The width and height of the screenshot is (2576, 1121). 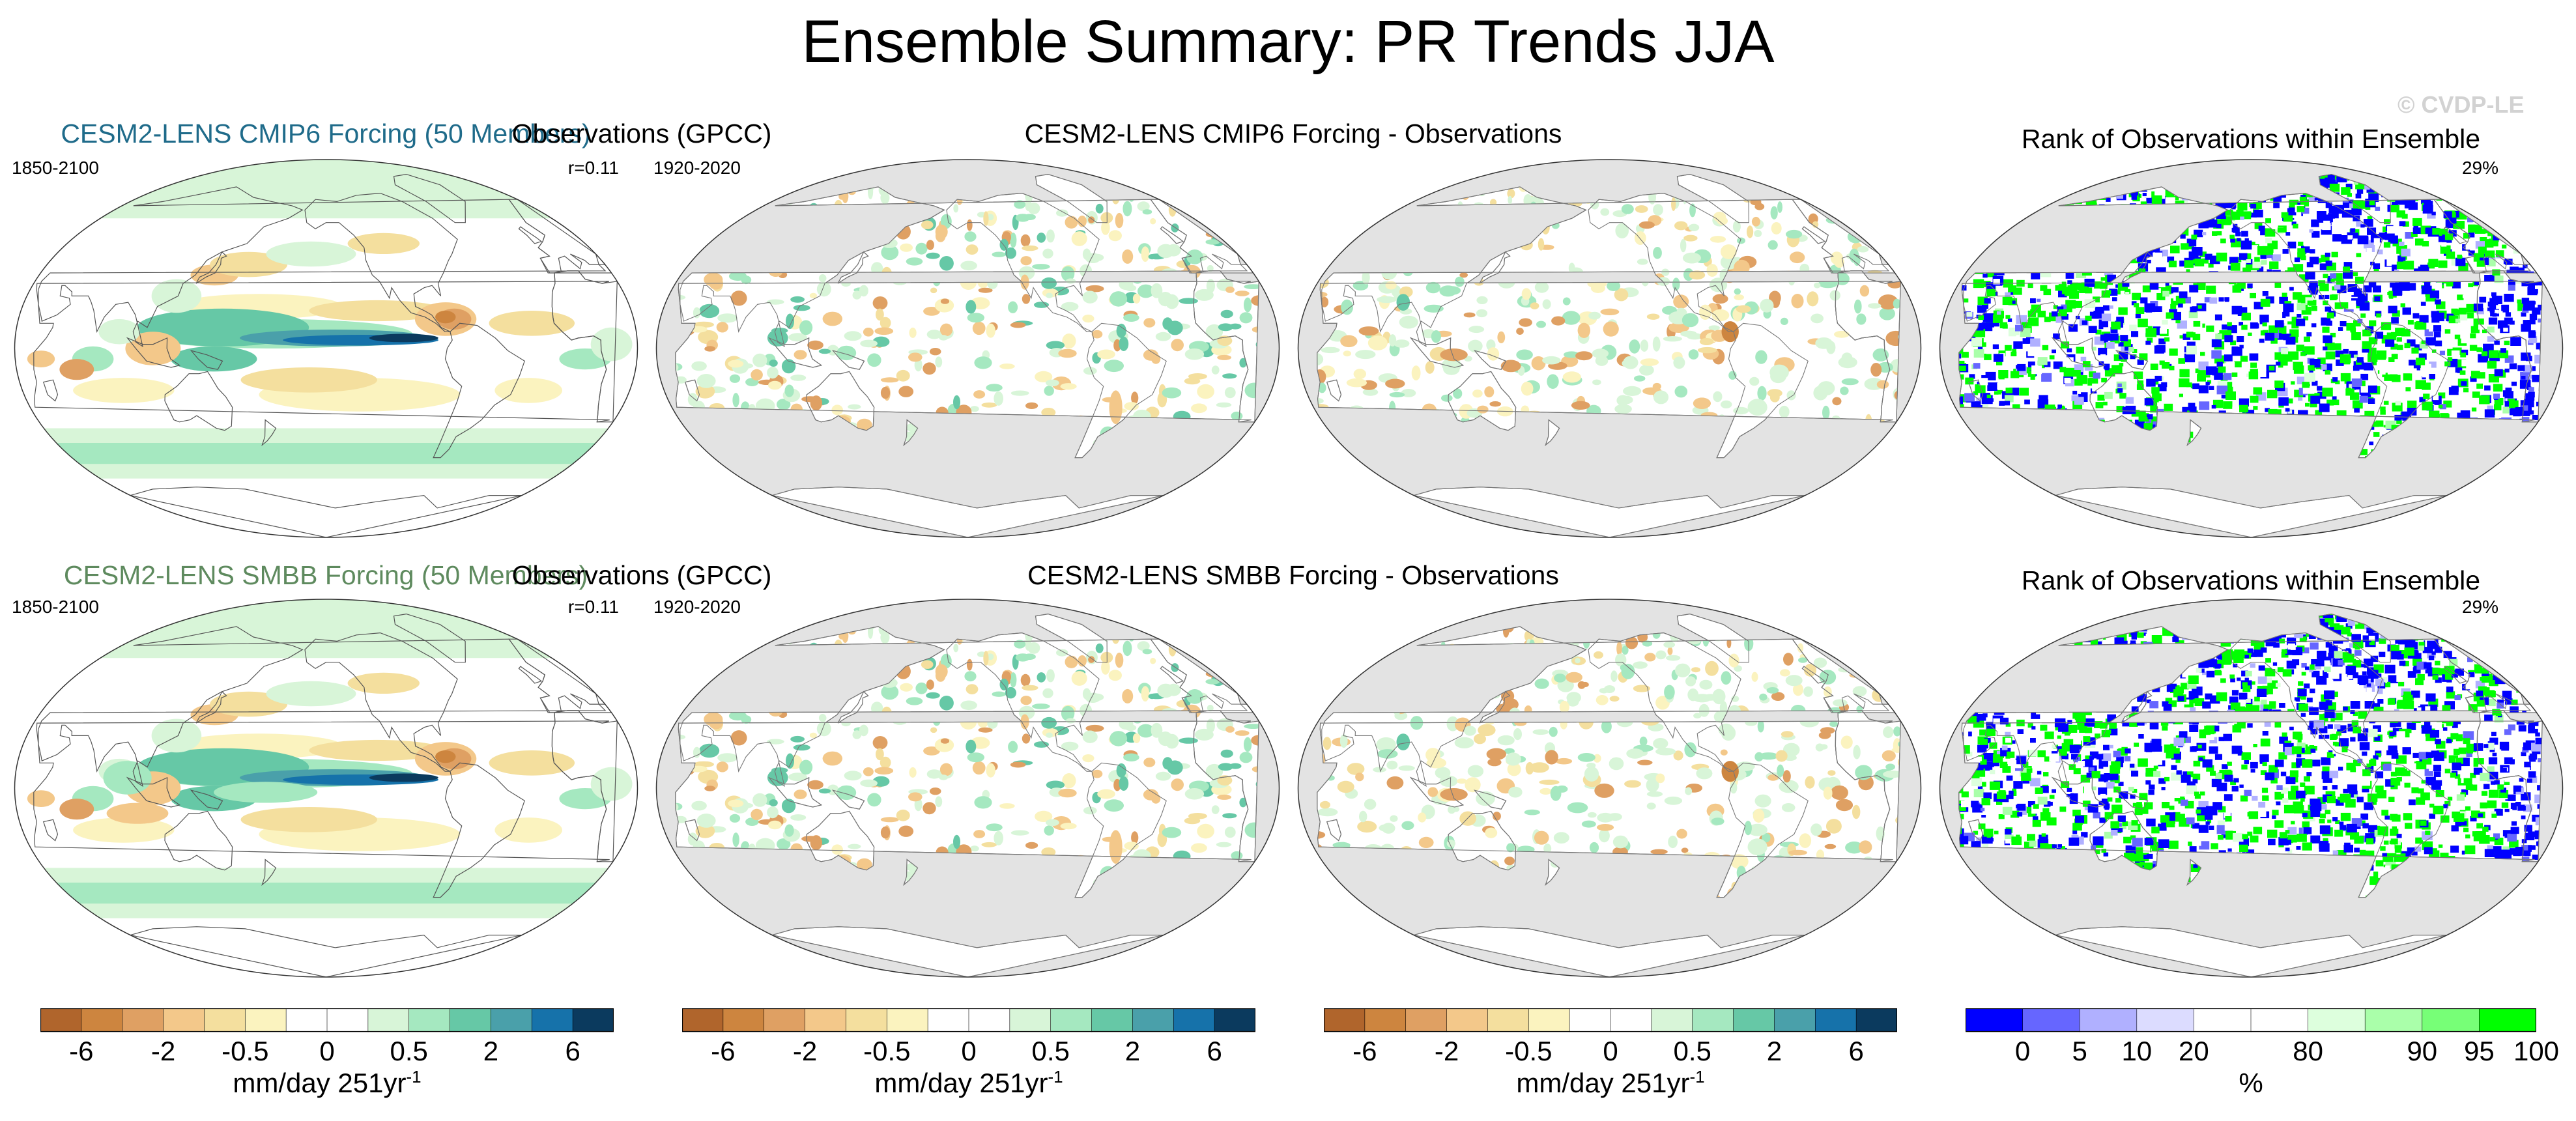 What do you see at coordinates (326, 788) in the screenshot?
I see `map-smbb-trend` at bounding box center [326, 788].